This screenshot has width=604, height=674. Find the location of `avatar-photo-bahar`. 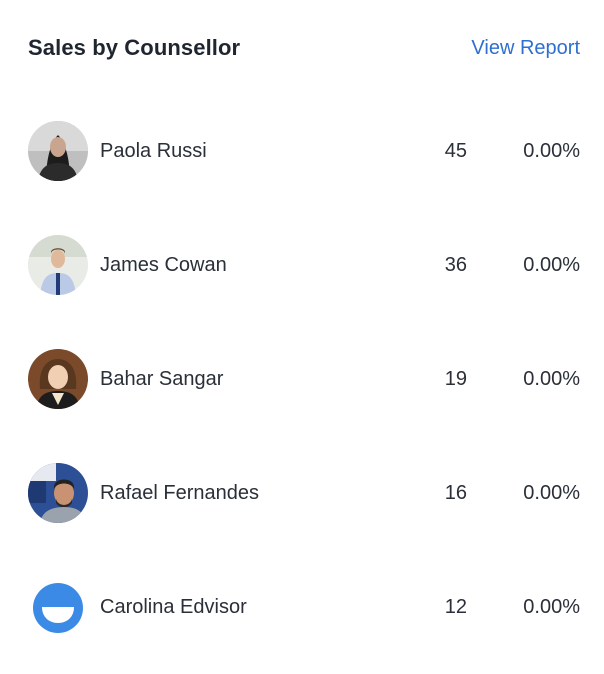

avatar-photo-bahar is located at coordinates (58, 379).